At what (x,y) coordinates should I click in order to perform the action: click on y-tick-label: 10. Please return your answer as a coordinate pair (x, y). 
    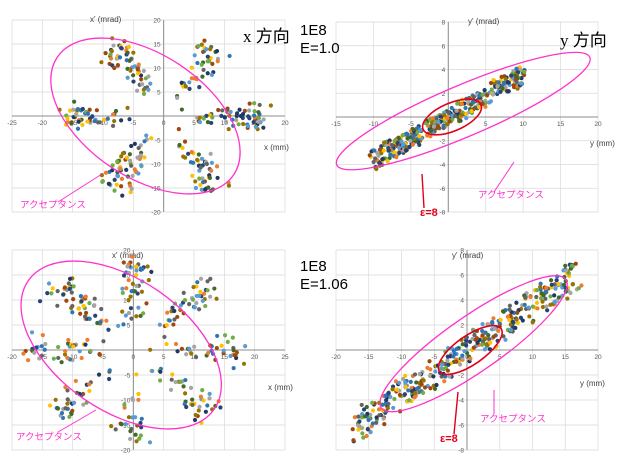
    Looking at the image, I should click on (157, 69).